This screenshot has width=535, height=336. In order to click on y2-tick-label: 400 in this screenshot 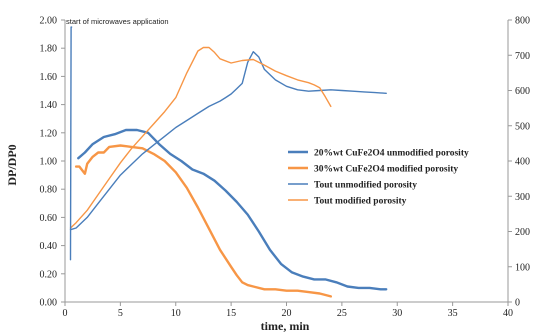, I will do `click(522, 162)`.